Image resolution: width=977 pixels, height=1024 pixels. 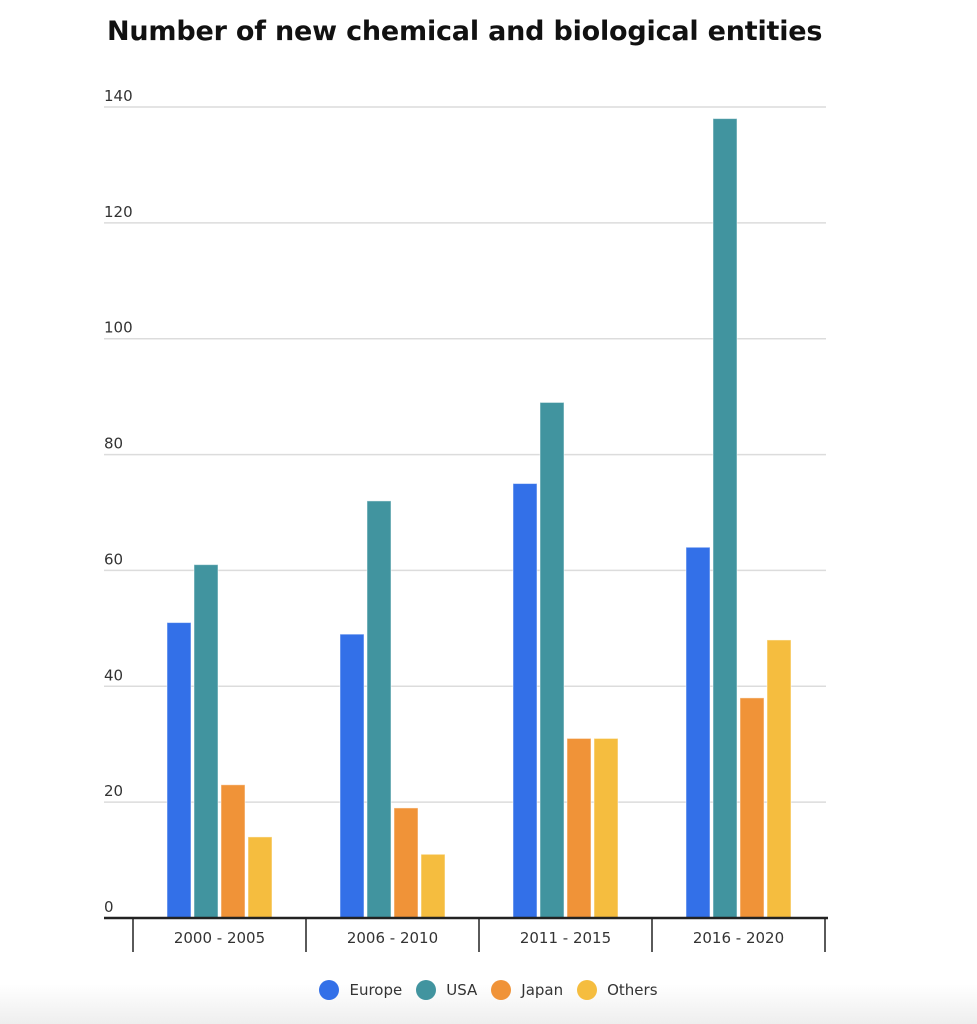 I want to click on legend: Europe USA Japan Others, so click(x=488, y=990).